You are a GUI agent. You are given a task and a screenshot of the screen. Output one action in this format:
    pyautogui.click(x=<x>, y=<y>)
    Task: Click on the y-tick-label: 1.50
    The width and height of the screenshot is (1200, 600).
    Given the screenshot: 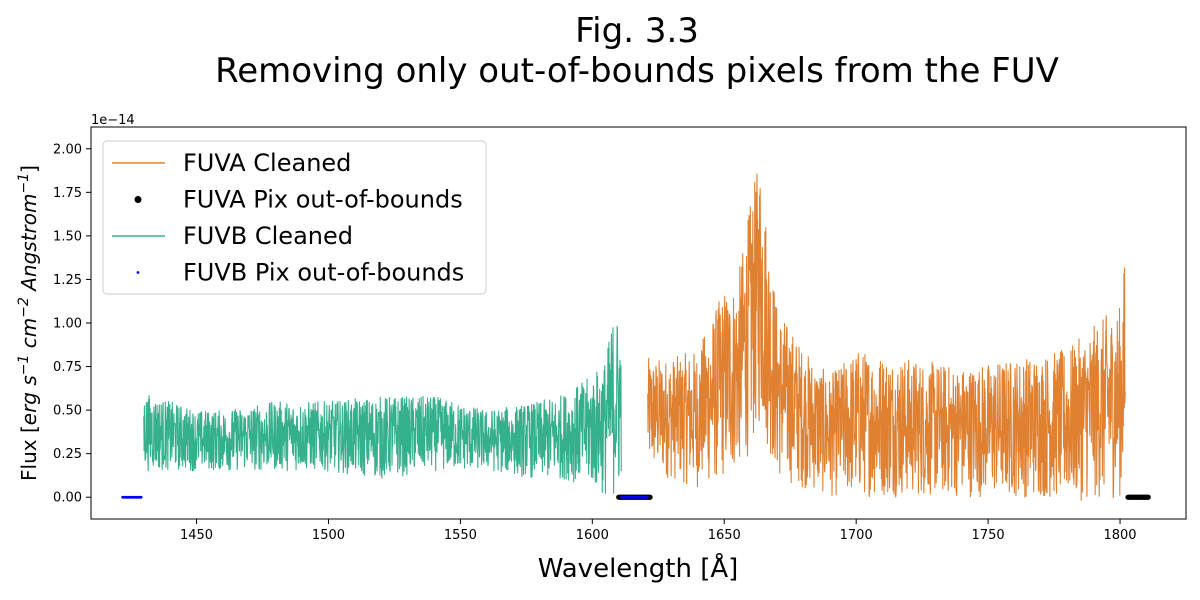 What is the action you would take?
    pyautogui.click(x=67, y=236)
    